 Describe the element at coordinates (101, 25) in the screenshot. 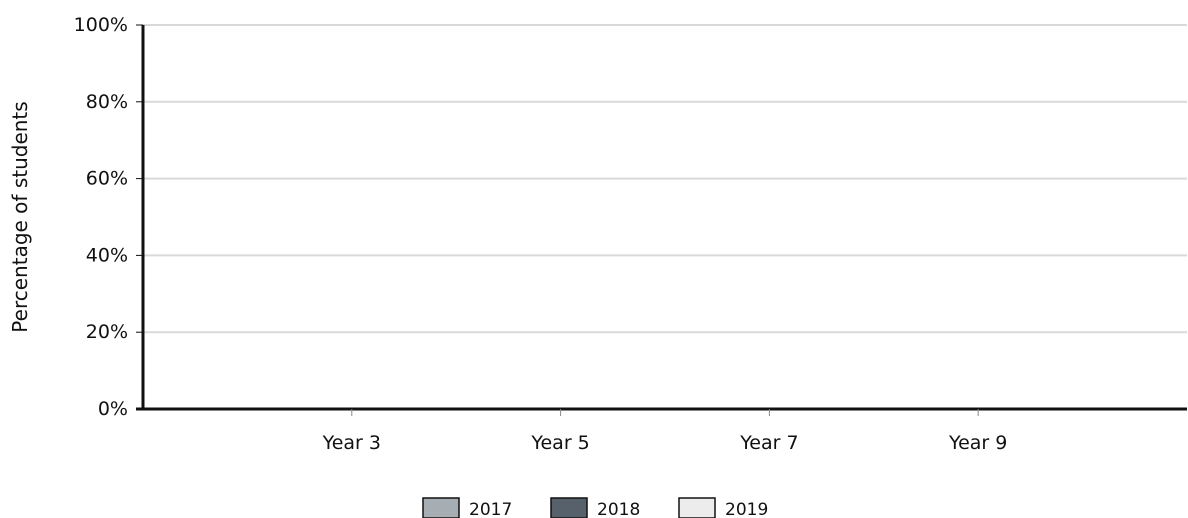

I see `y-tick-label: 100%` at that location.